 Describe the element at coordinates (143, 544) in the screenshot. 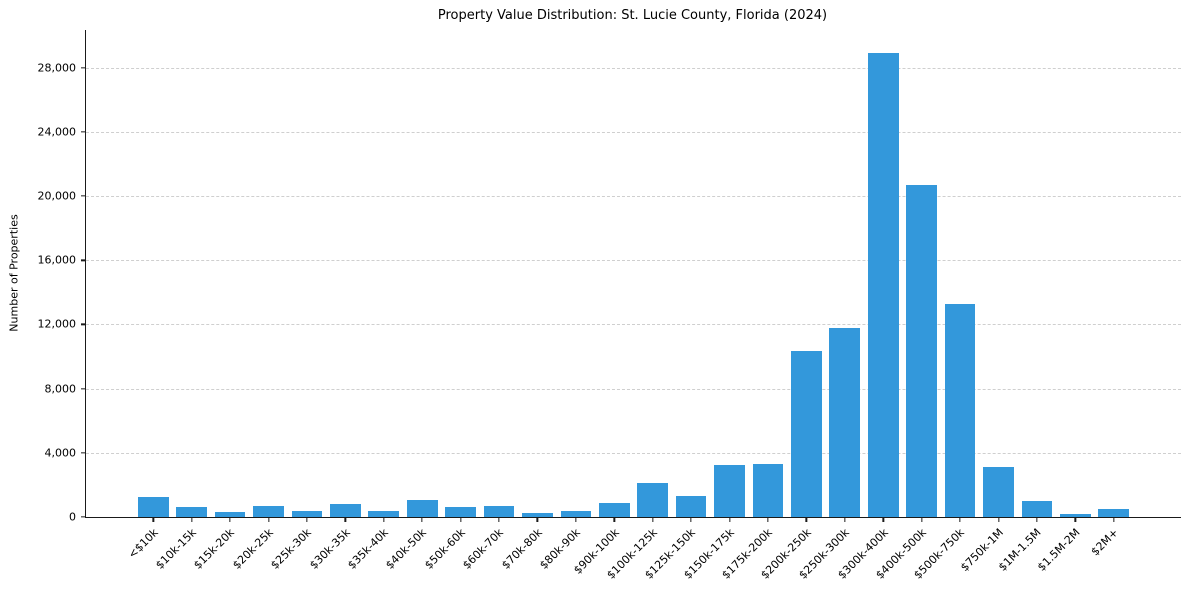

I see `x-tick-label: <$10k` at that location.